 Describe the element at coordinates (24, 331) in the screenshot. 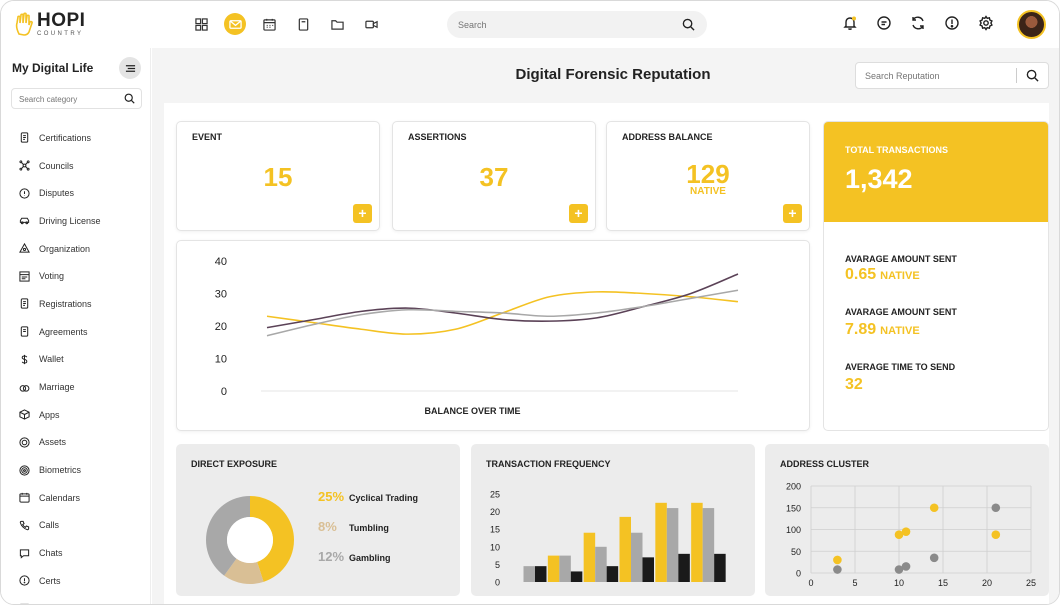

I see `agreement-icon` at that location.